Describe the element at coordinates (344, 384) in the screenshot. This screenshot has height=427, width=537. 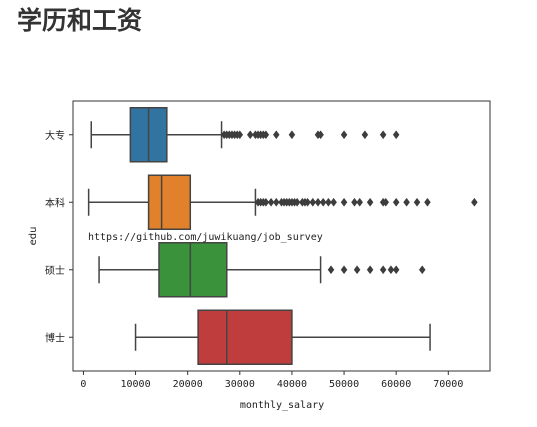
I see `x-tick-label: 50000` at that location.